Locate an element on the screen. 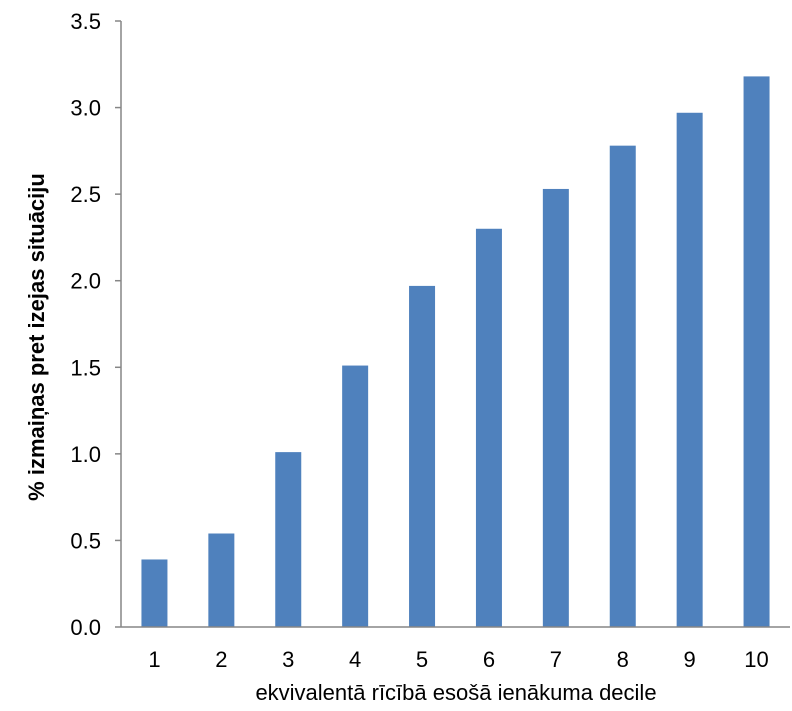 Image resolution: width=792 pixels, height=711 pixels. x-tick-label: 4 is located at coordinates (355, 659).